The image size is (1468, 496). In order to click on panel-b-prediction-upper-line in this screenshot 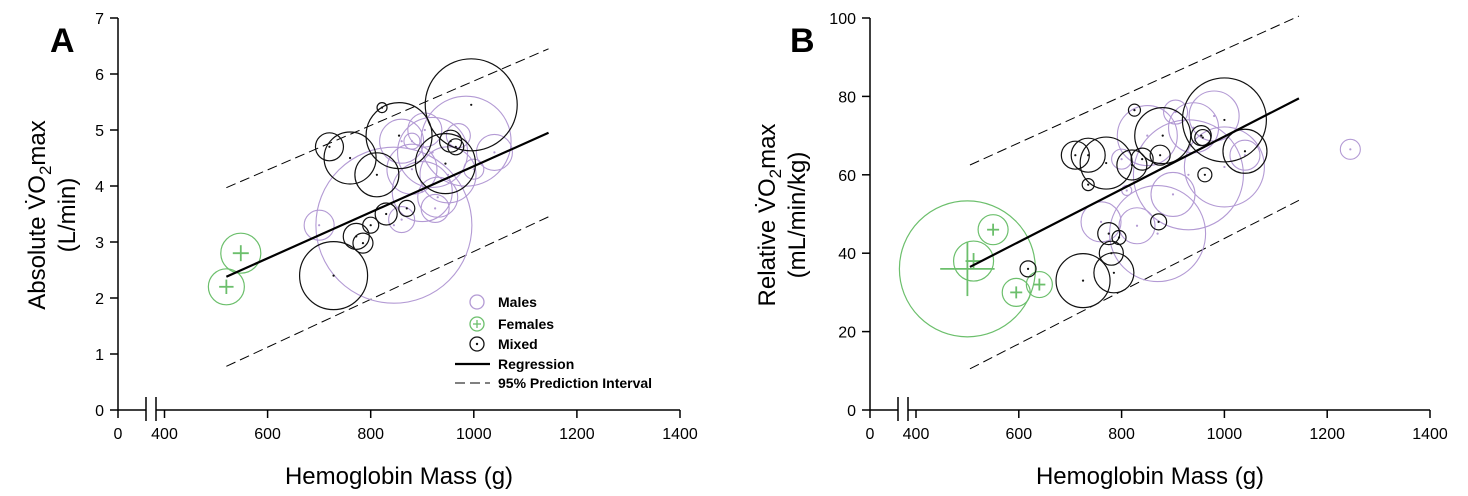, I will do `click(1134, 90)`.